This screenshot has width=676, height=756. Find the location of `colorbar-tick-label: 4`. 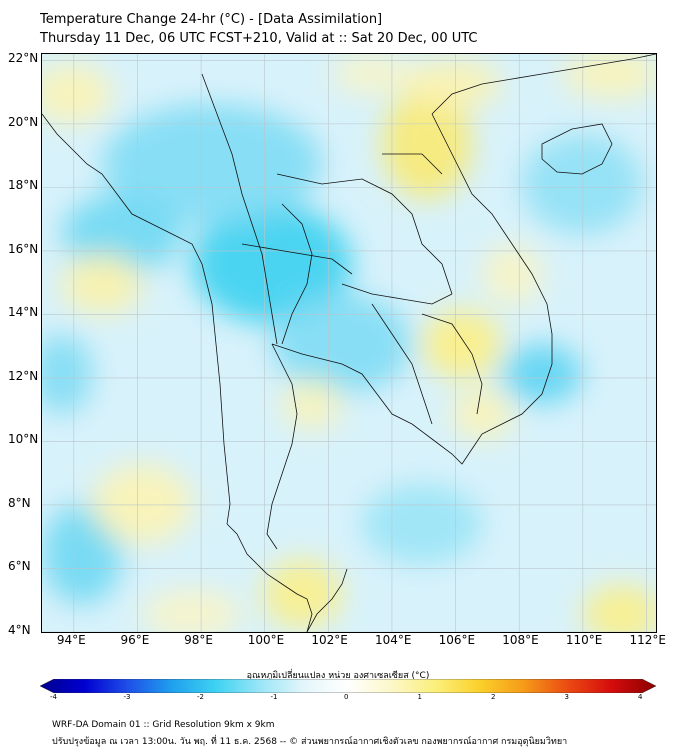

colorbar-tick-label: 4 is located at coordinates (640, 697).